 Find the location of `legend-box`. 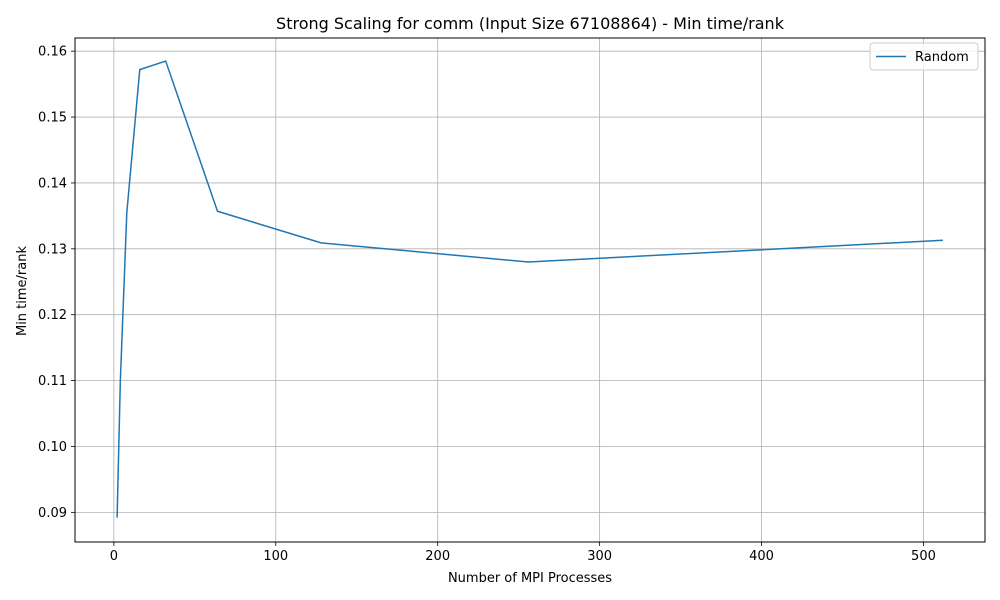

legend-box is located at coordinates (924, 56).